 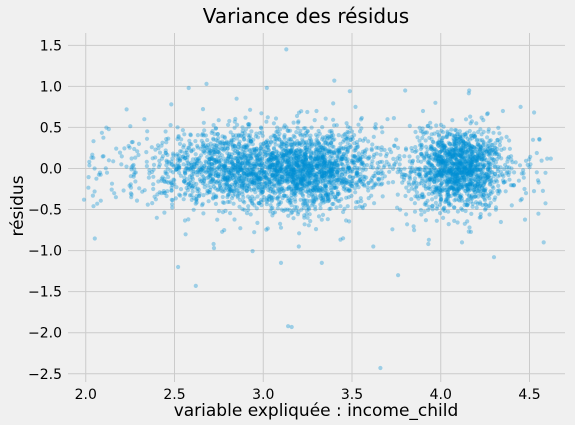 I want to click on y-tick-label: 1.0, so click(x=51, y=87).